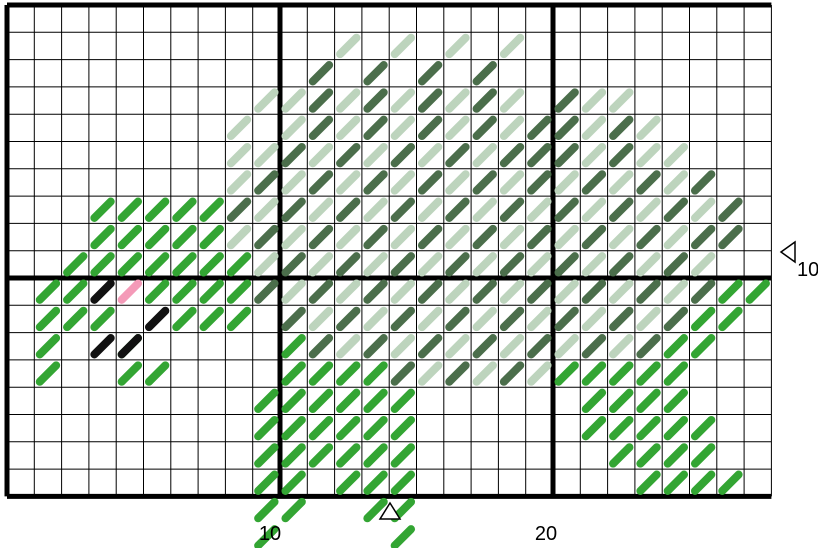 The image size is (818, 548). What do you see at coordinates (102, 291) in the screenshot?
I see `stitch-black` at bounding box center [102, 291].